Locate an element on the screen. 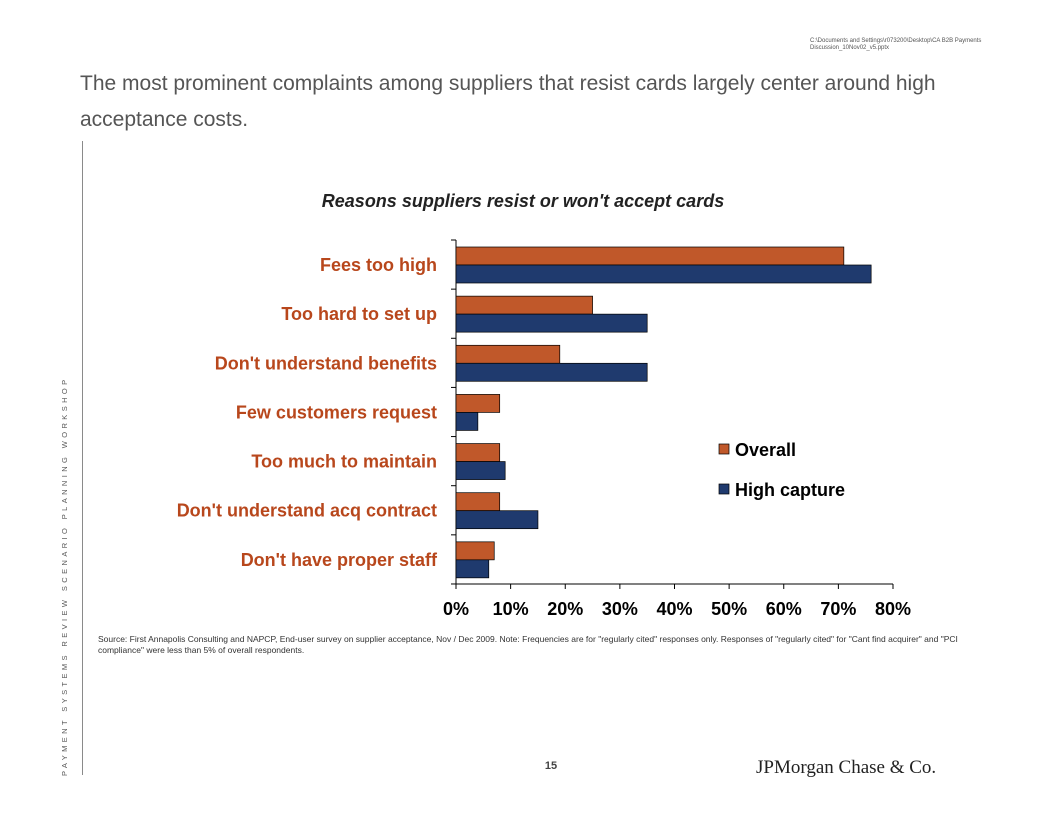  page-number: 15 is located at coordinates (551, 766).